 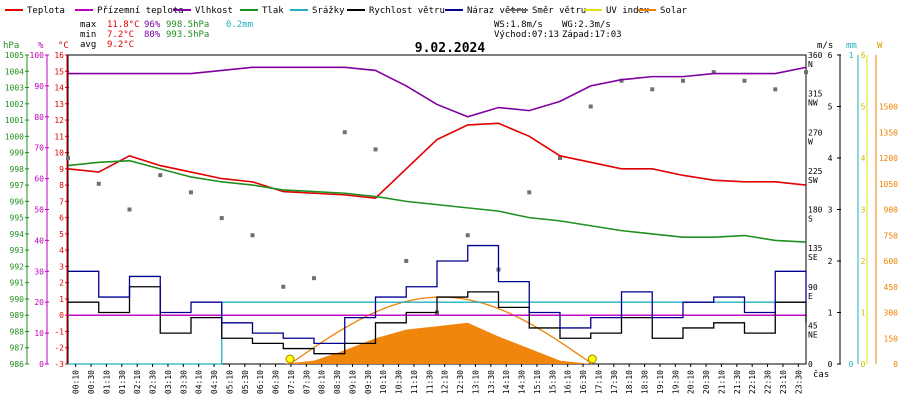 I want to click on dir-tick-name: SE, so click(x=813, y=257).